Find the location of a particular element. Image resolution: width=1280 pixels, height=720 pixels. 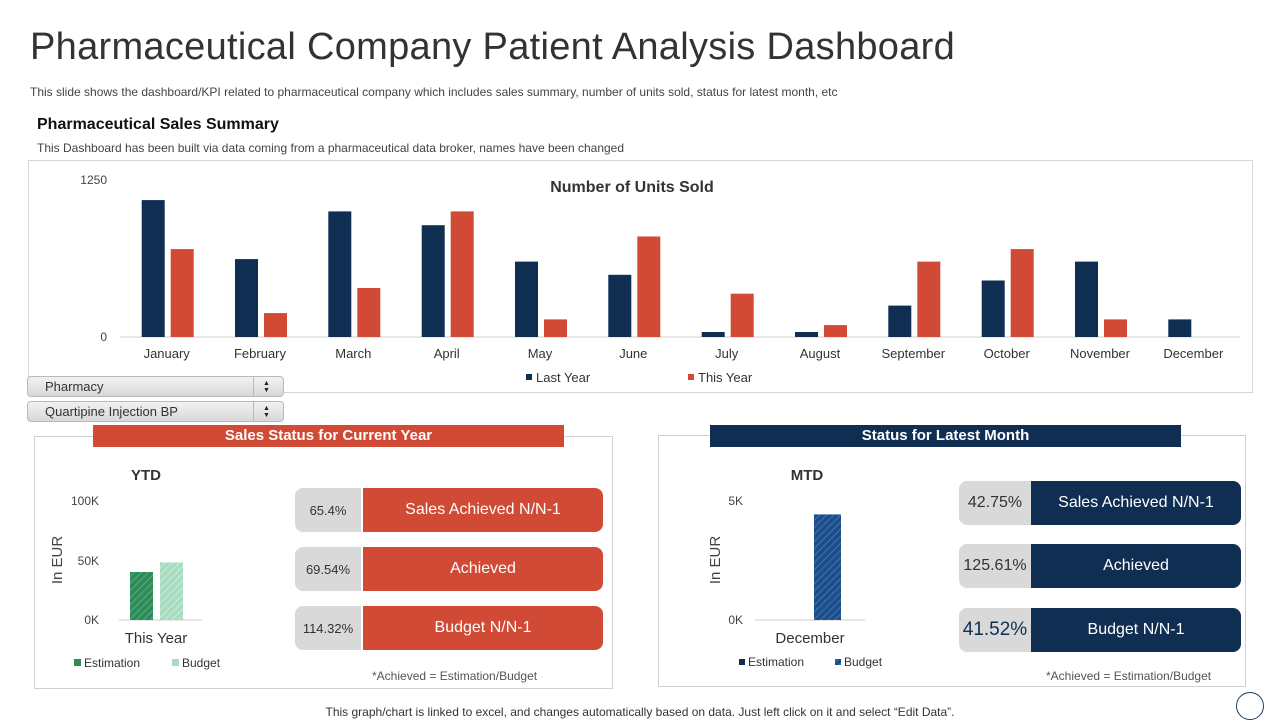

kpi-percentage: 65.4% is located at coordinates (328, 510).